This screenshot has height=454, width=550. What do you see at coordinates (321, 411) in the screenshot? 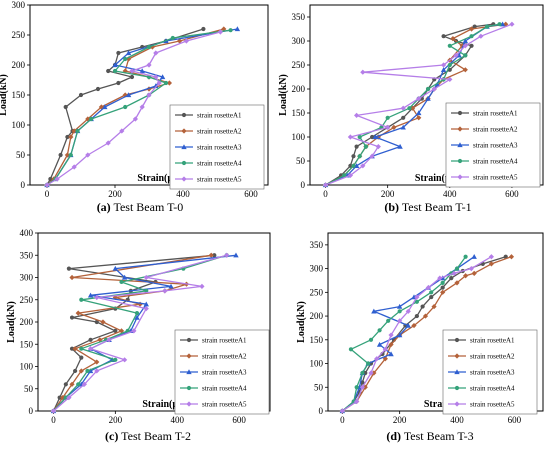
I see `y-tick-label: 0` at bounding box center [321, 411].